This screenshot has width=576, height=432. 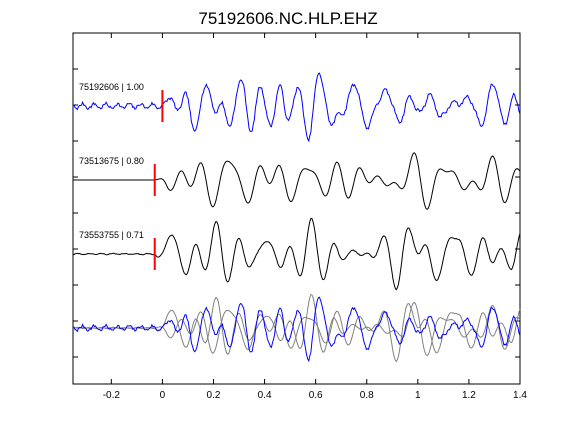 I want to click on x-tick-label: 0, so click(x=163, y=395).